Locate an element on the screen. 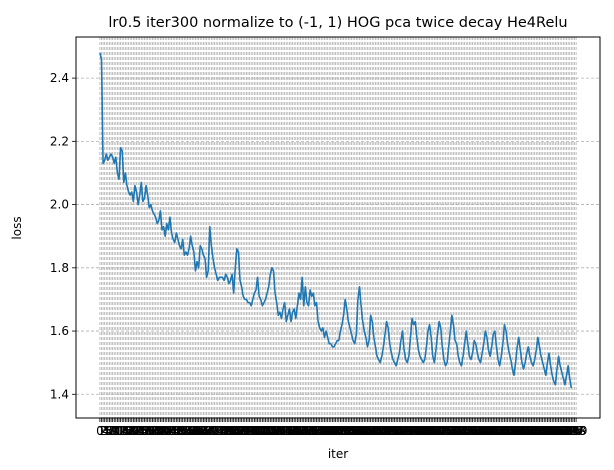 This screenshot has width=614, height=470. x-tick-label: 119 is located at coordinates (289, 431).